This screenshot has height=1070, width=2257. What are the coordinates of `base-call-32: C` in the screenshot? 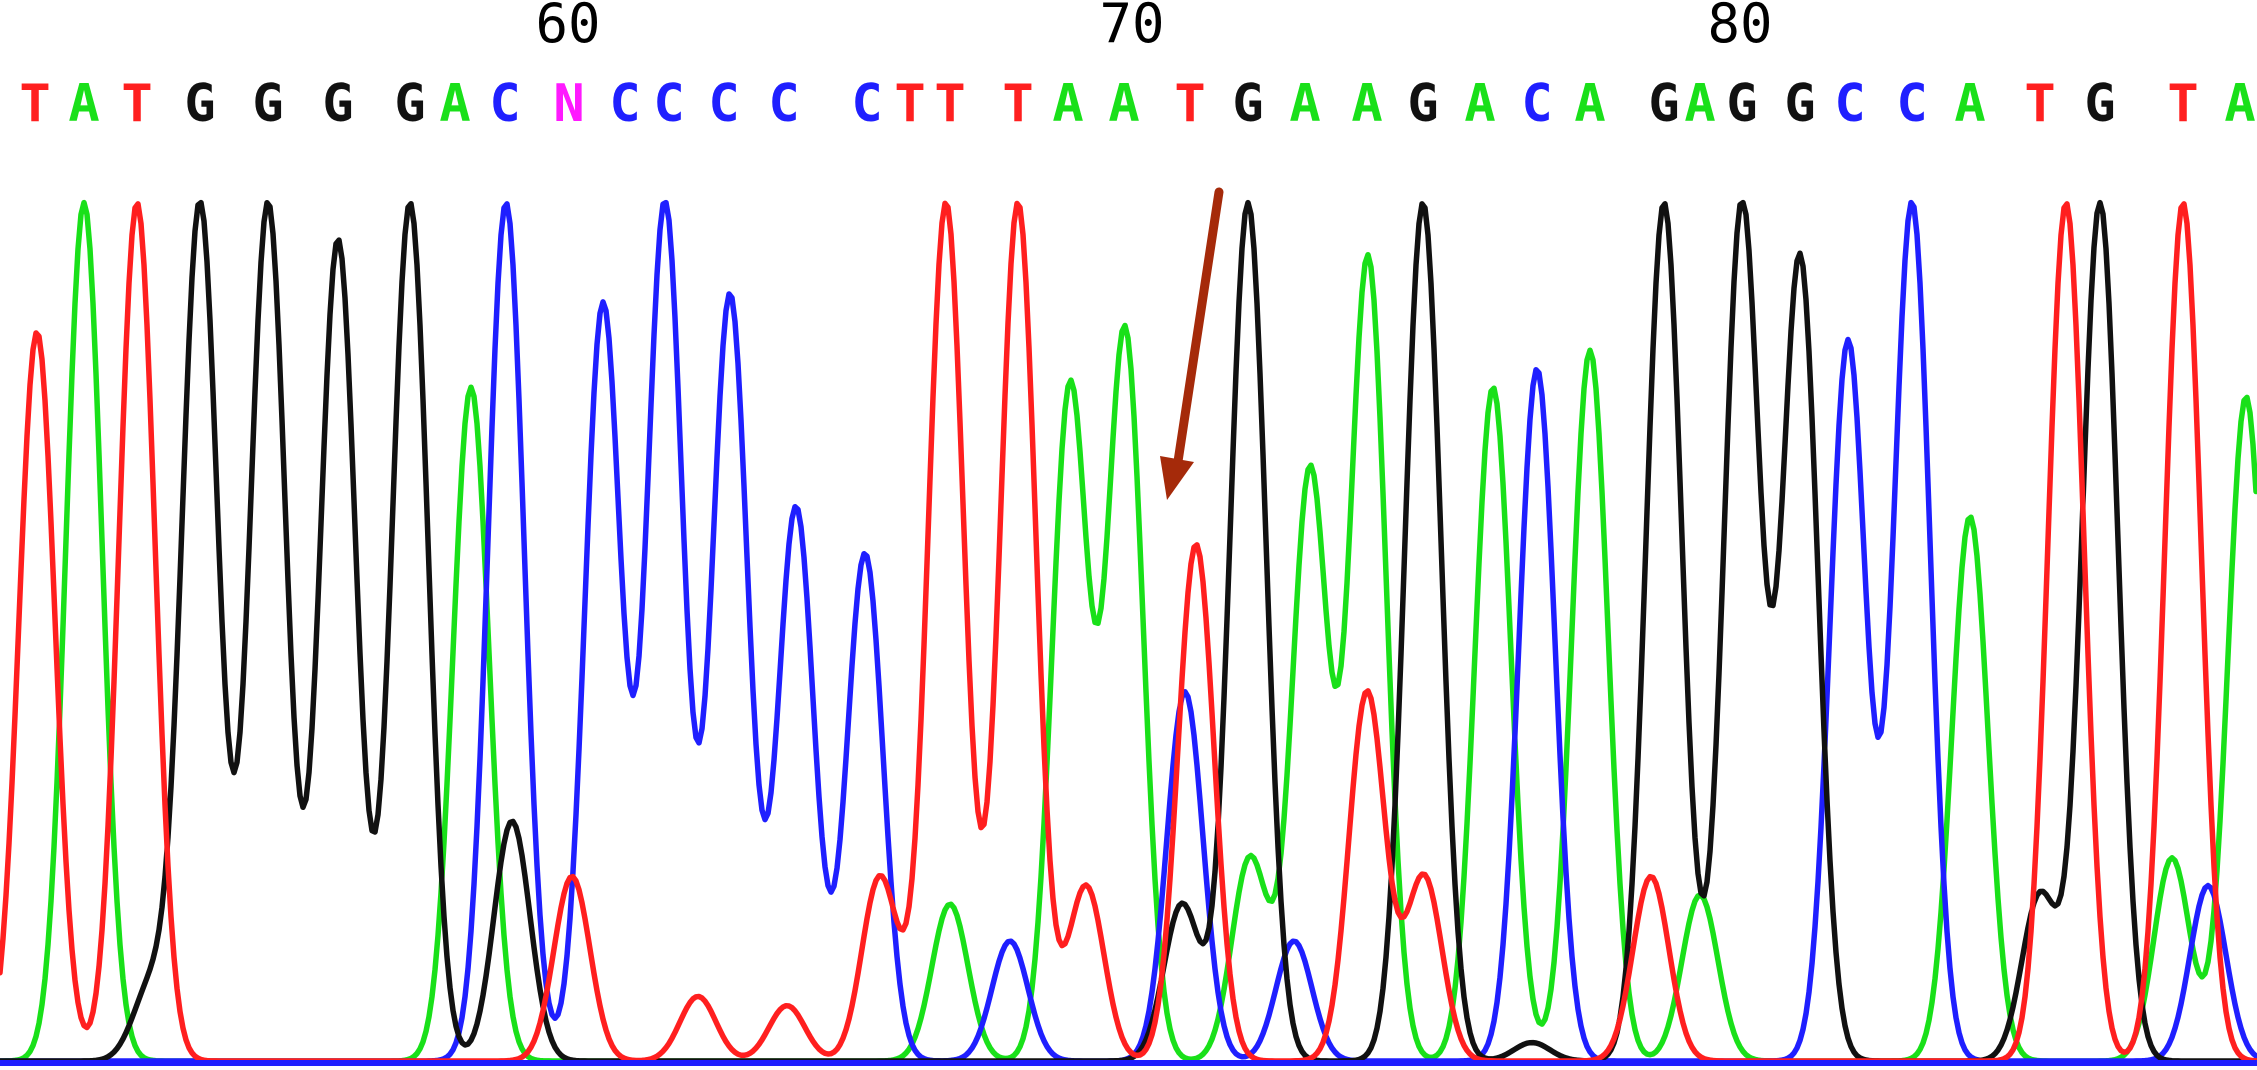 It's located at (1849, 104).